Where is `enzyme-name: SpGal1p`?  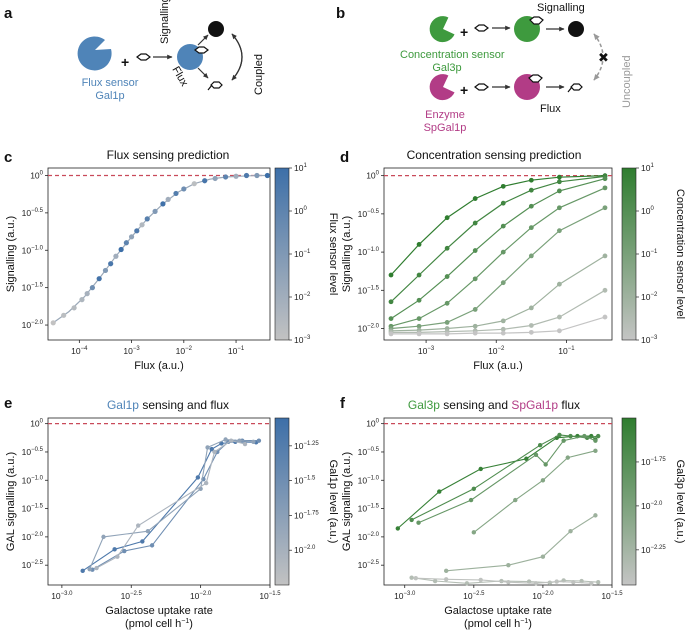 enzyme-name: SpGal1p is located at coordinates (445, 128).